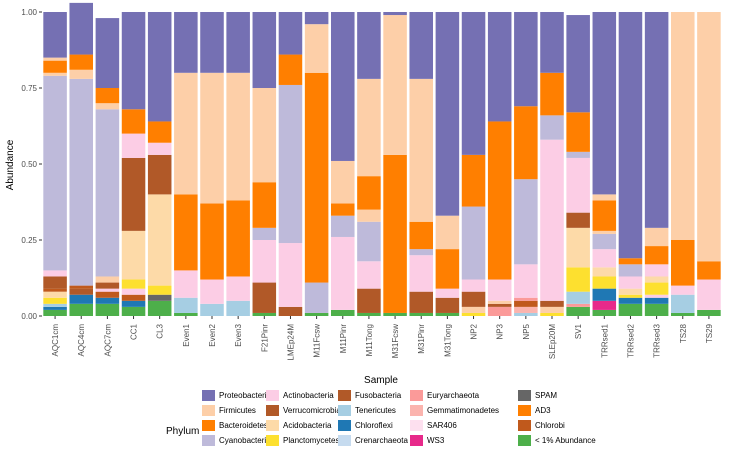 This screenshot has height=469, width=750. Describe the element at coordinates (212, 334) in the screenshot. I see `x-tick-label: Even2` at that location.